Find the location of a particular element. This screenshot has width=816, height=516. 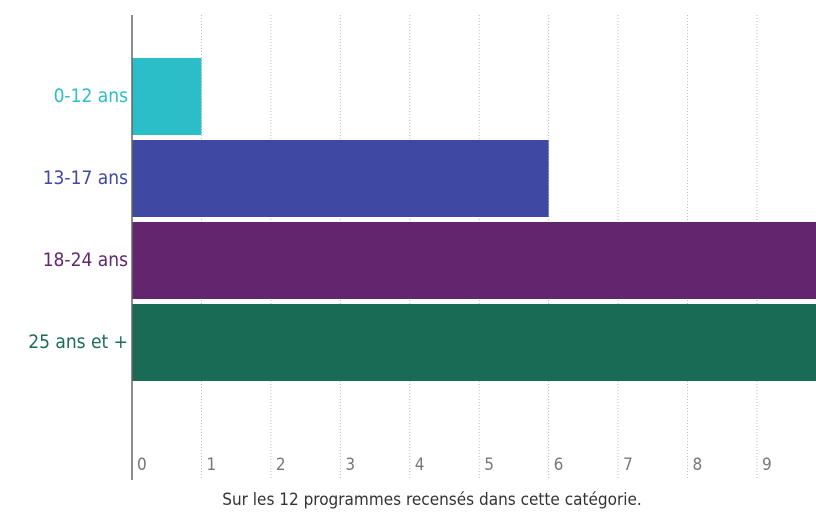

x-tick-label: 1 is located at coordinates (211, 465).